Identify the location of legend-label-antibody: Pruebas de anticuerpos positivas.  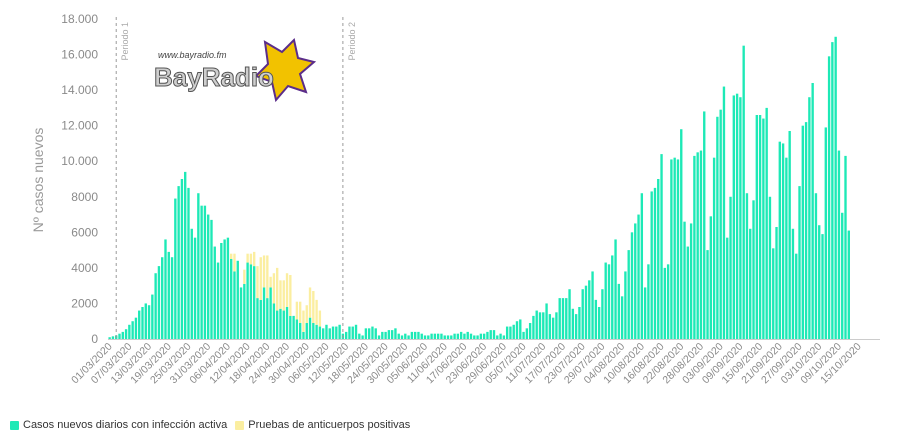
(329, 425).